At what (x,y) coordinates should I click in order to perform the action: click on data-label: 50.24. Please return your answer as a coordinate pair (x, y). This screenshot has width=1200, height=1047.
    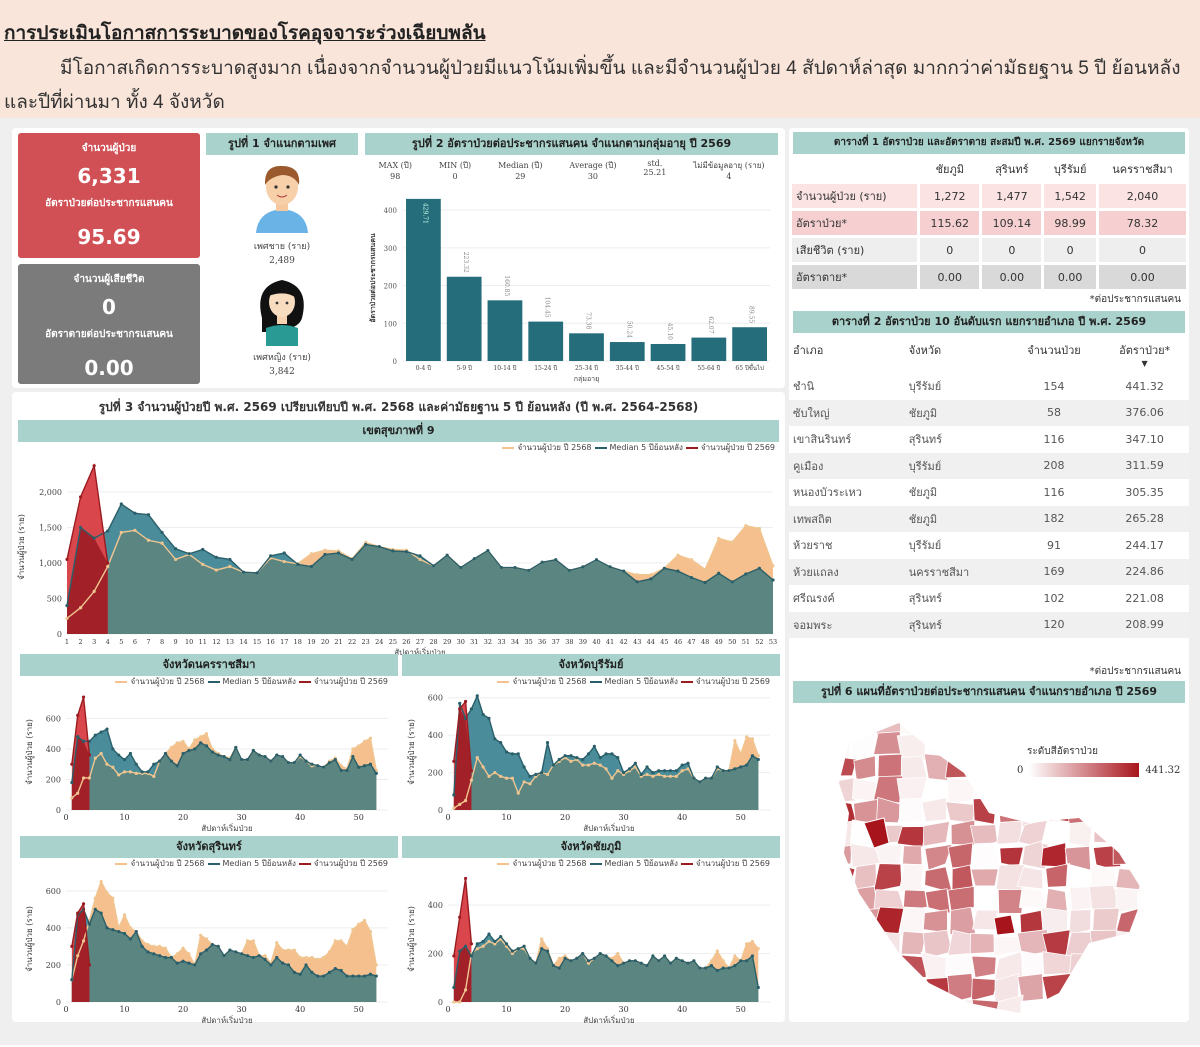
    Looking at the image, I should click on (628, 329).